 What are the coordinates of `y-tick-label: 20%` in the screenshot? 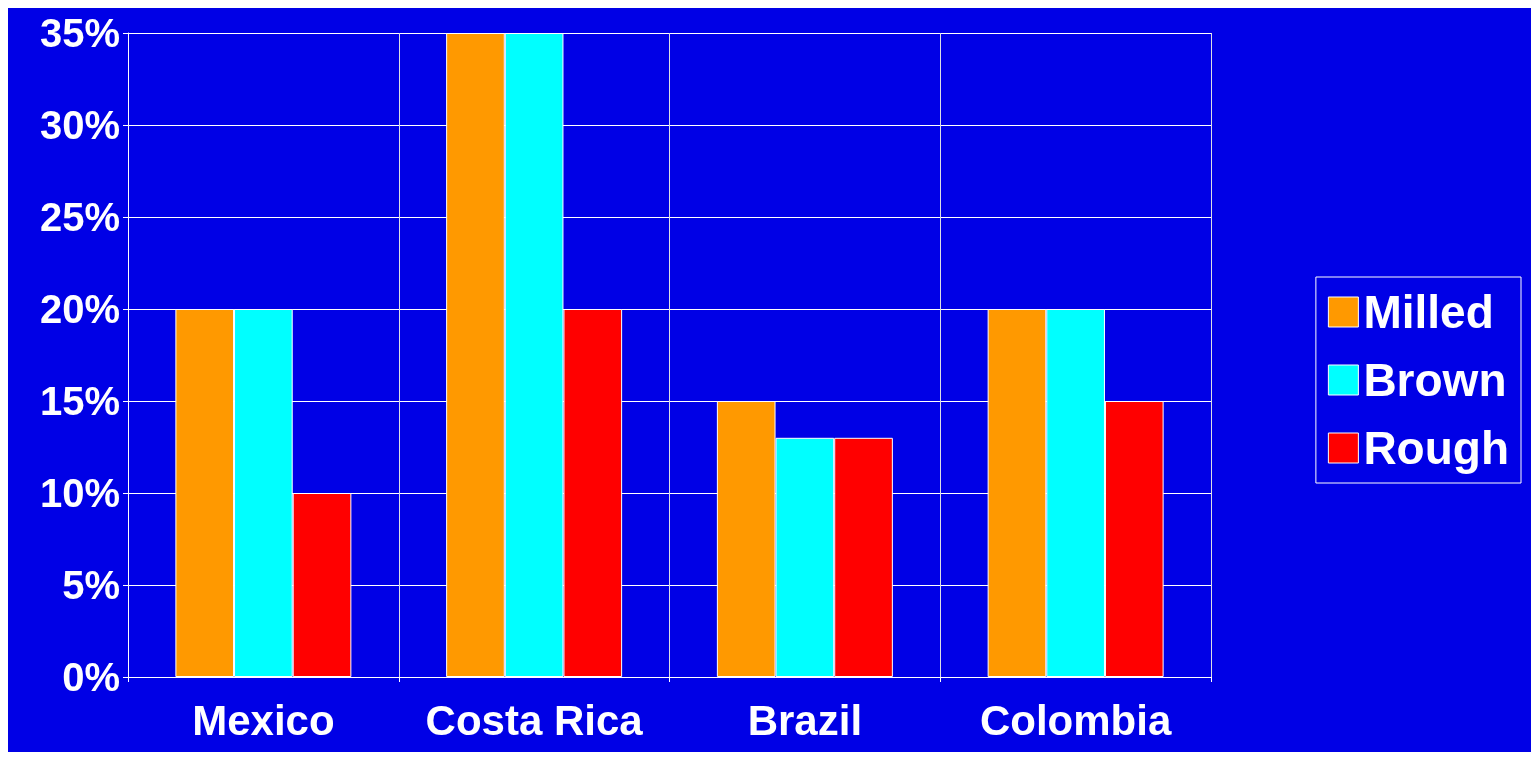 It's located at (79, 309).